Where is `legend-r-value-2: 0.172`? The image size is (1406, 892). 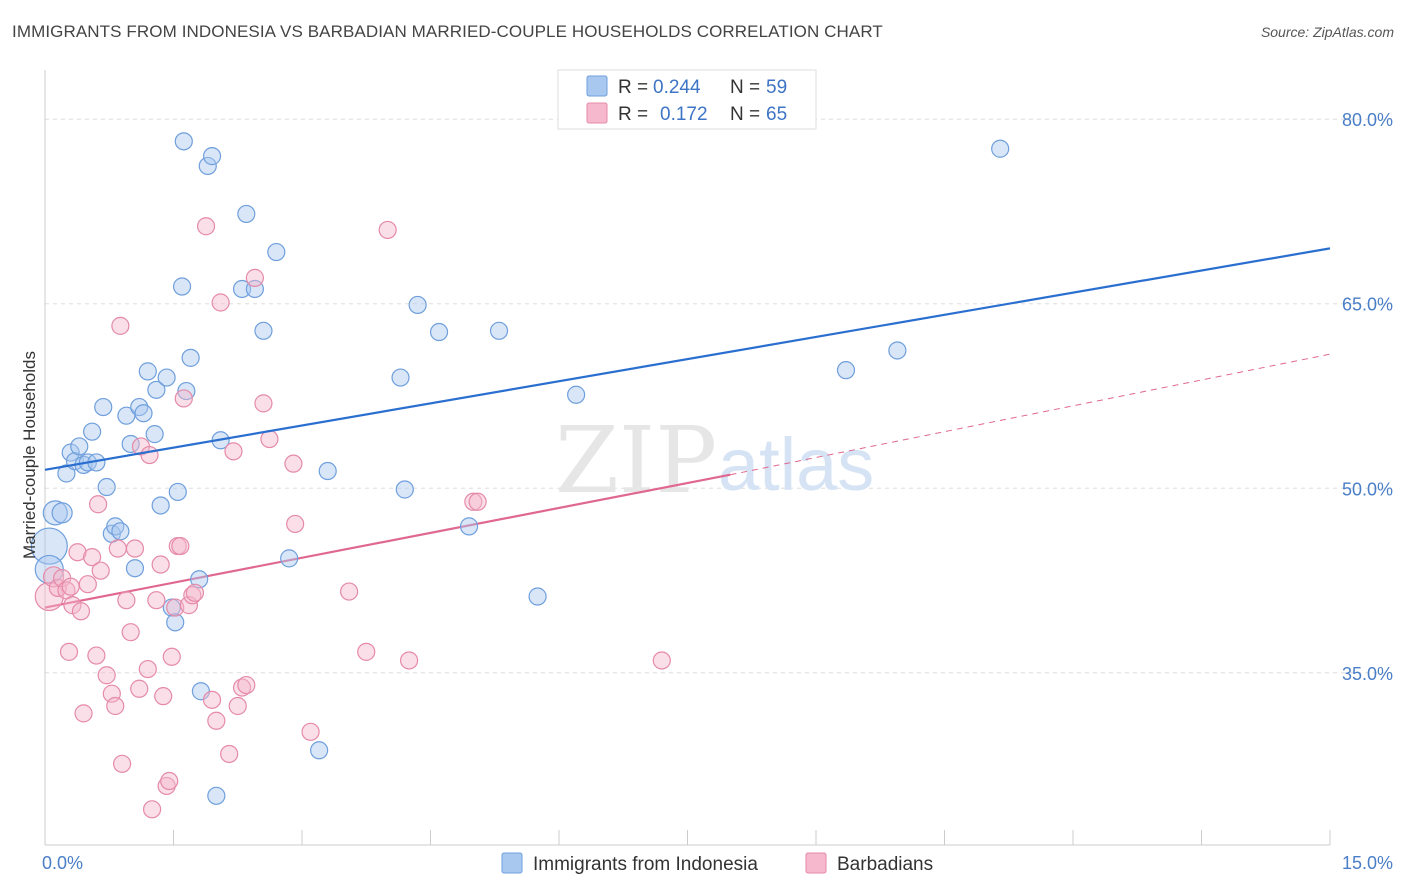
legend-r-value-2: 0.172 is located at coordinates (684, 114).